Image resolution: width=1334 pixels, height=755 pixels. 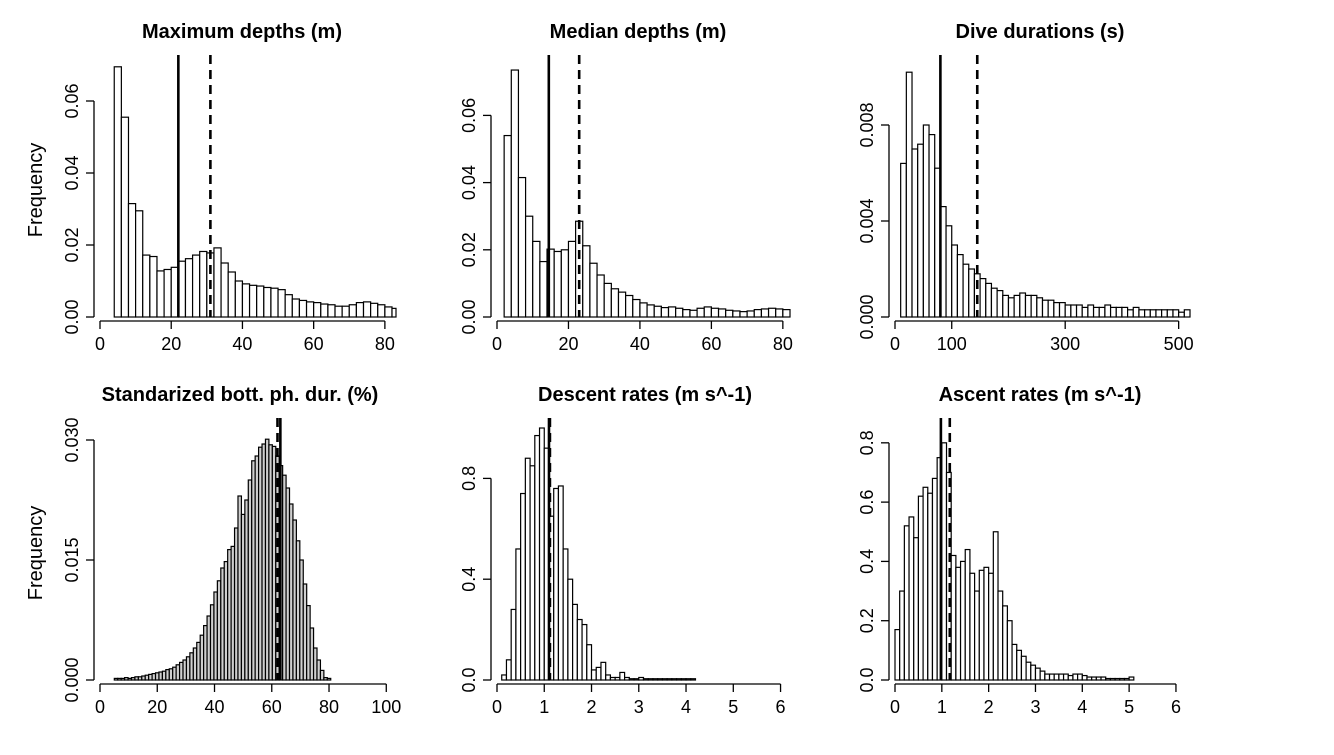 What do you see at coordinates (1082, 707) in the screenshot?
I see `x-tick-label: 4` at bounding box center [1082, 707].